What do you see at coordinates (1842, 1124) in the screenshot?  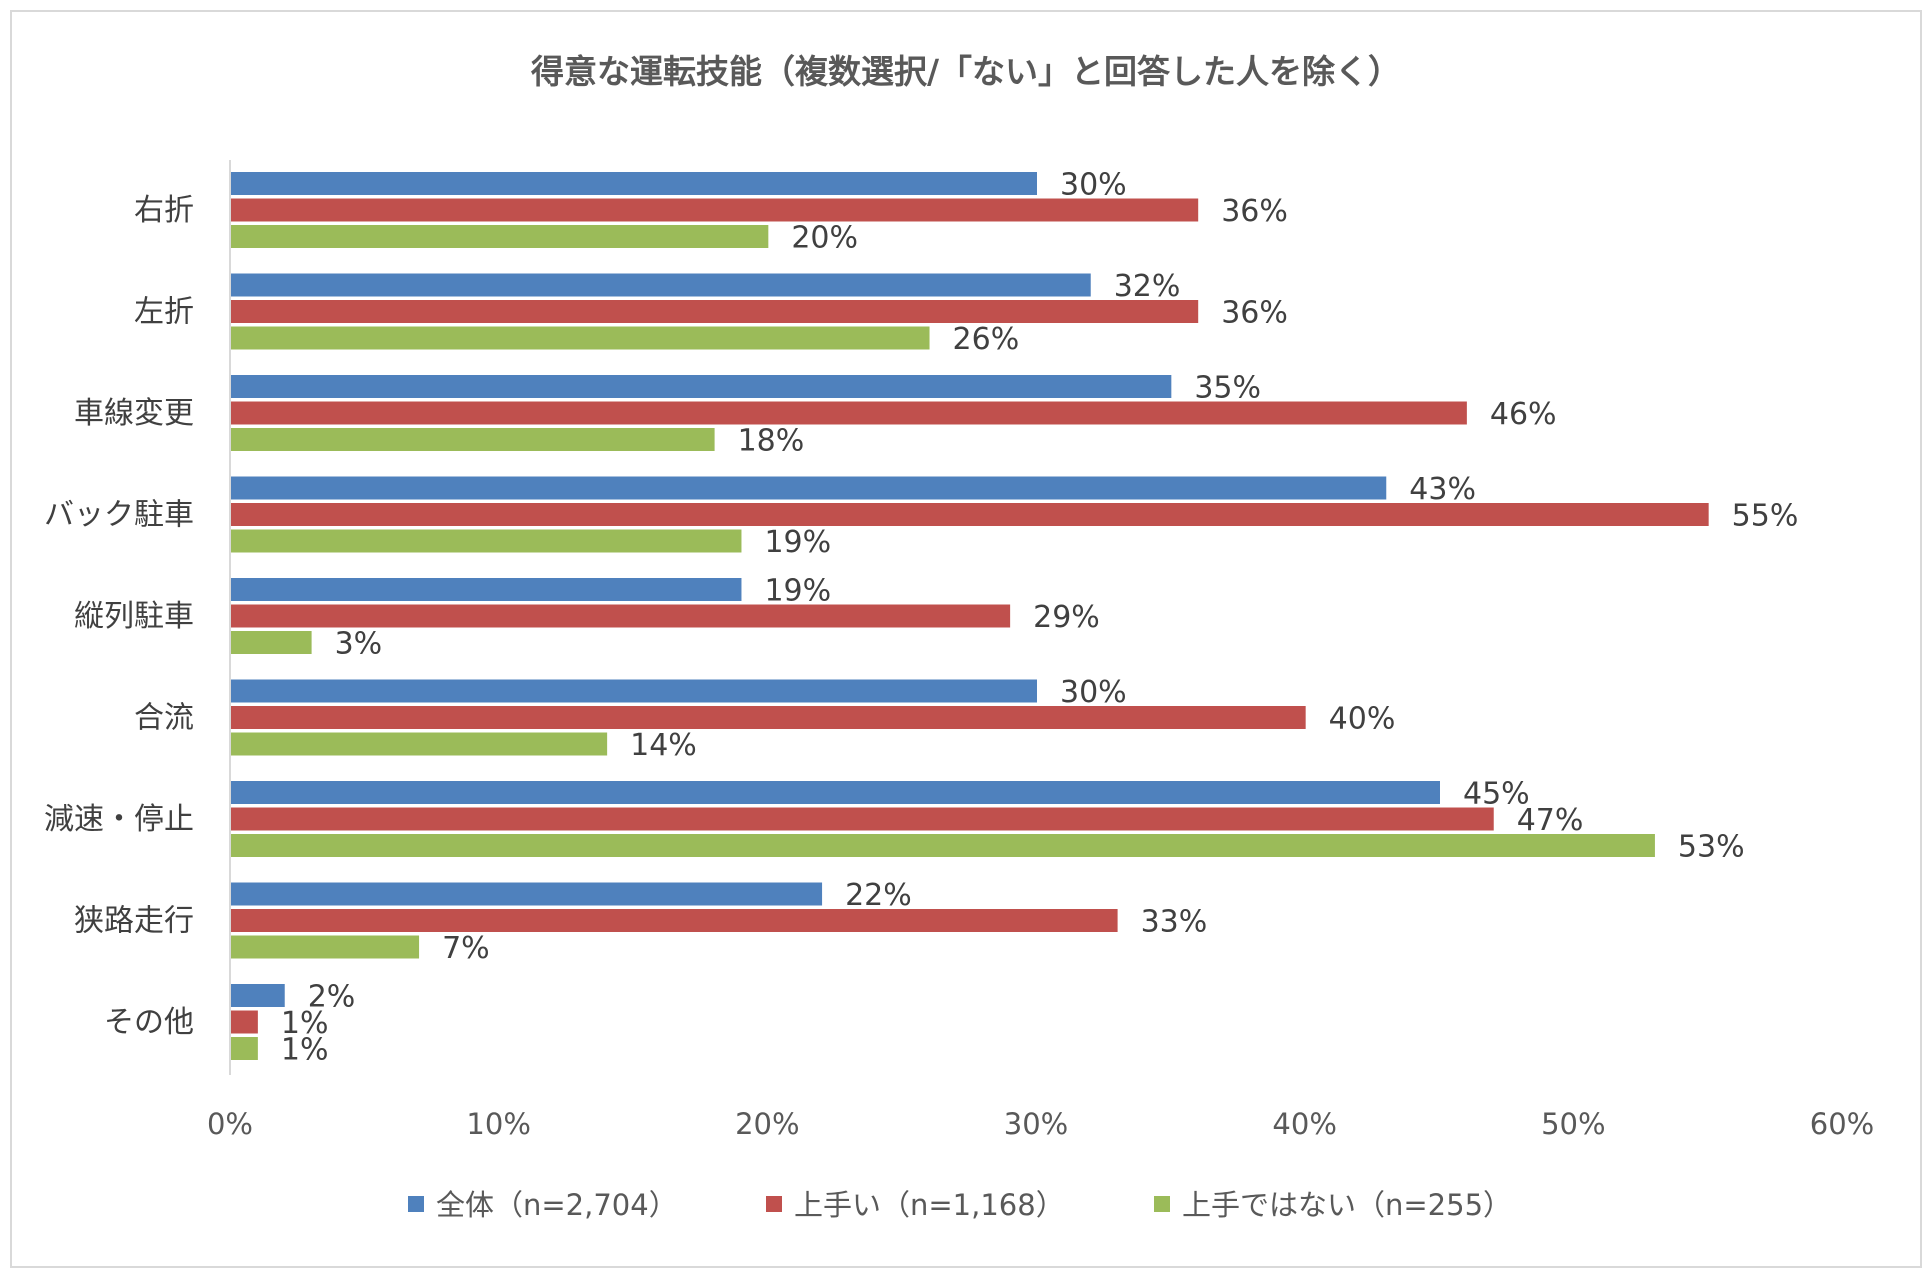 I see `x-tick-label-6: 60%` at bounding box center [1842, 1124].